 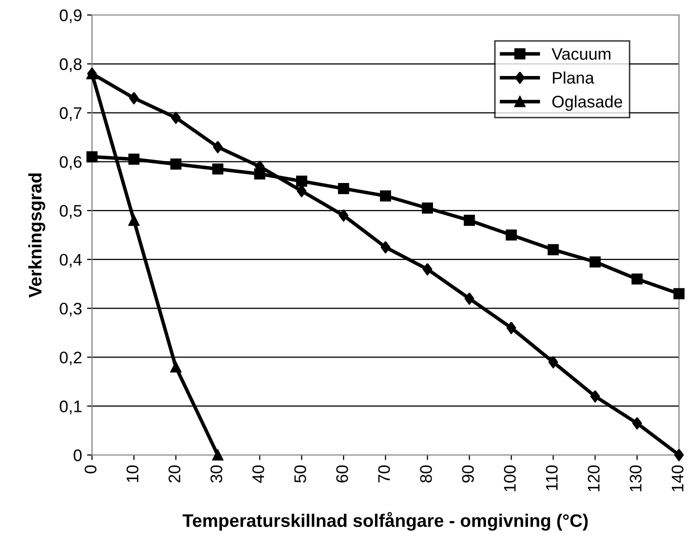 What do you see at coordinates (71, 359) in the screenshot?
I see `y-tick-label: 0,2` at bounding box center [71, 359].